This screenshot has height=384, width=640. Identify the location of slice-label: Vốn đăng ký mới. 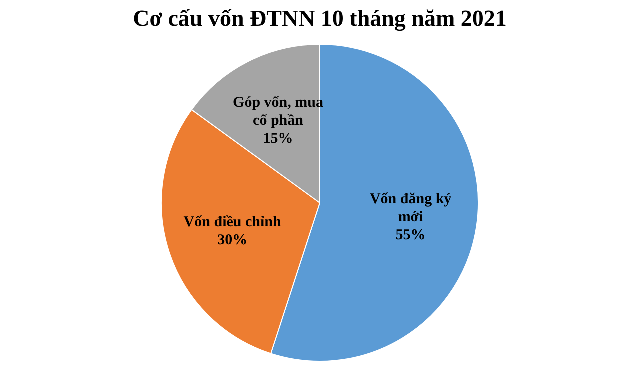
(411, 208).